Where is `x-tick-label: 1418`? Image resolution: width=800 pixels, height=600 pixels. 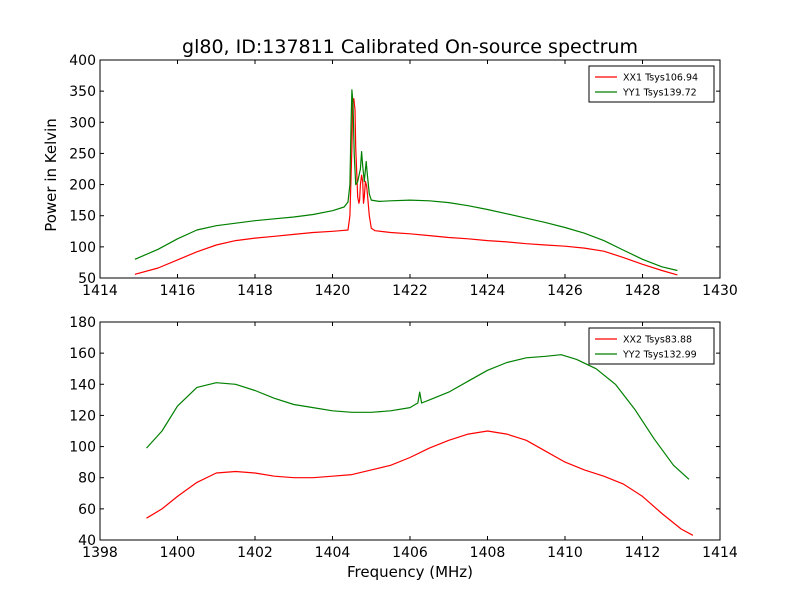
x-tick-label: 1418 is located at coordinates (255, 291).